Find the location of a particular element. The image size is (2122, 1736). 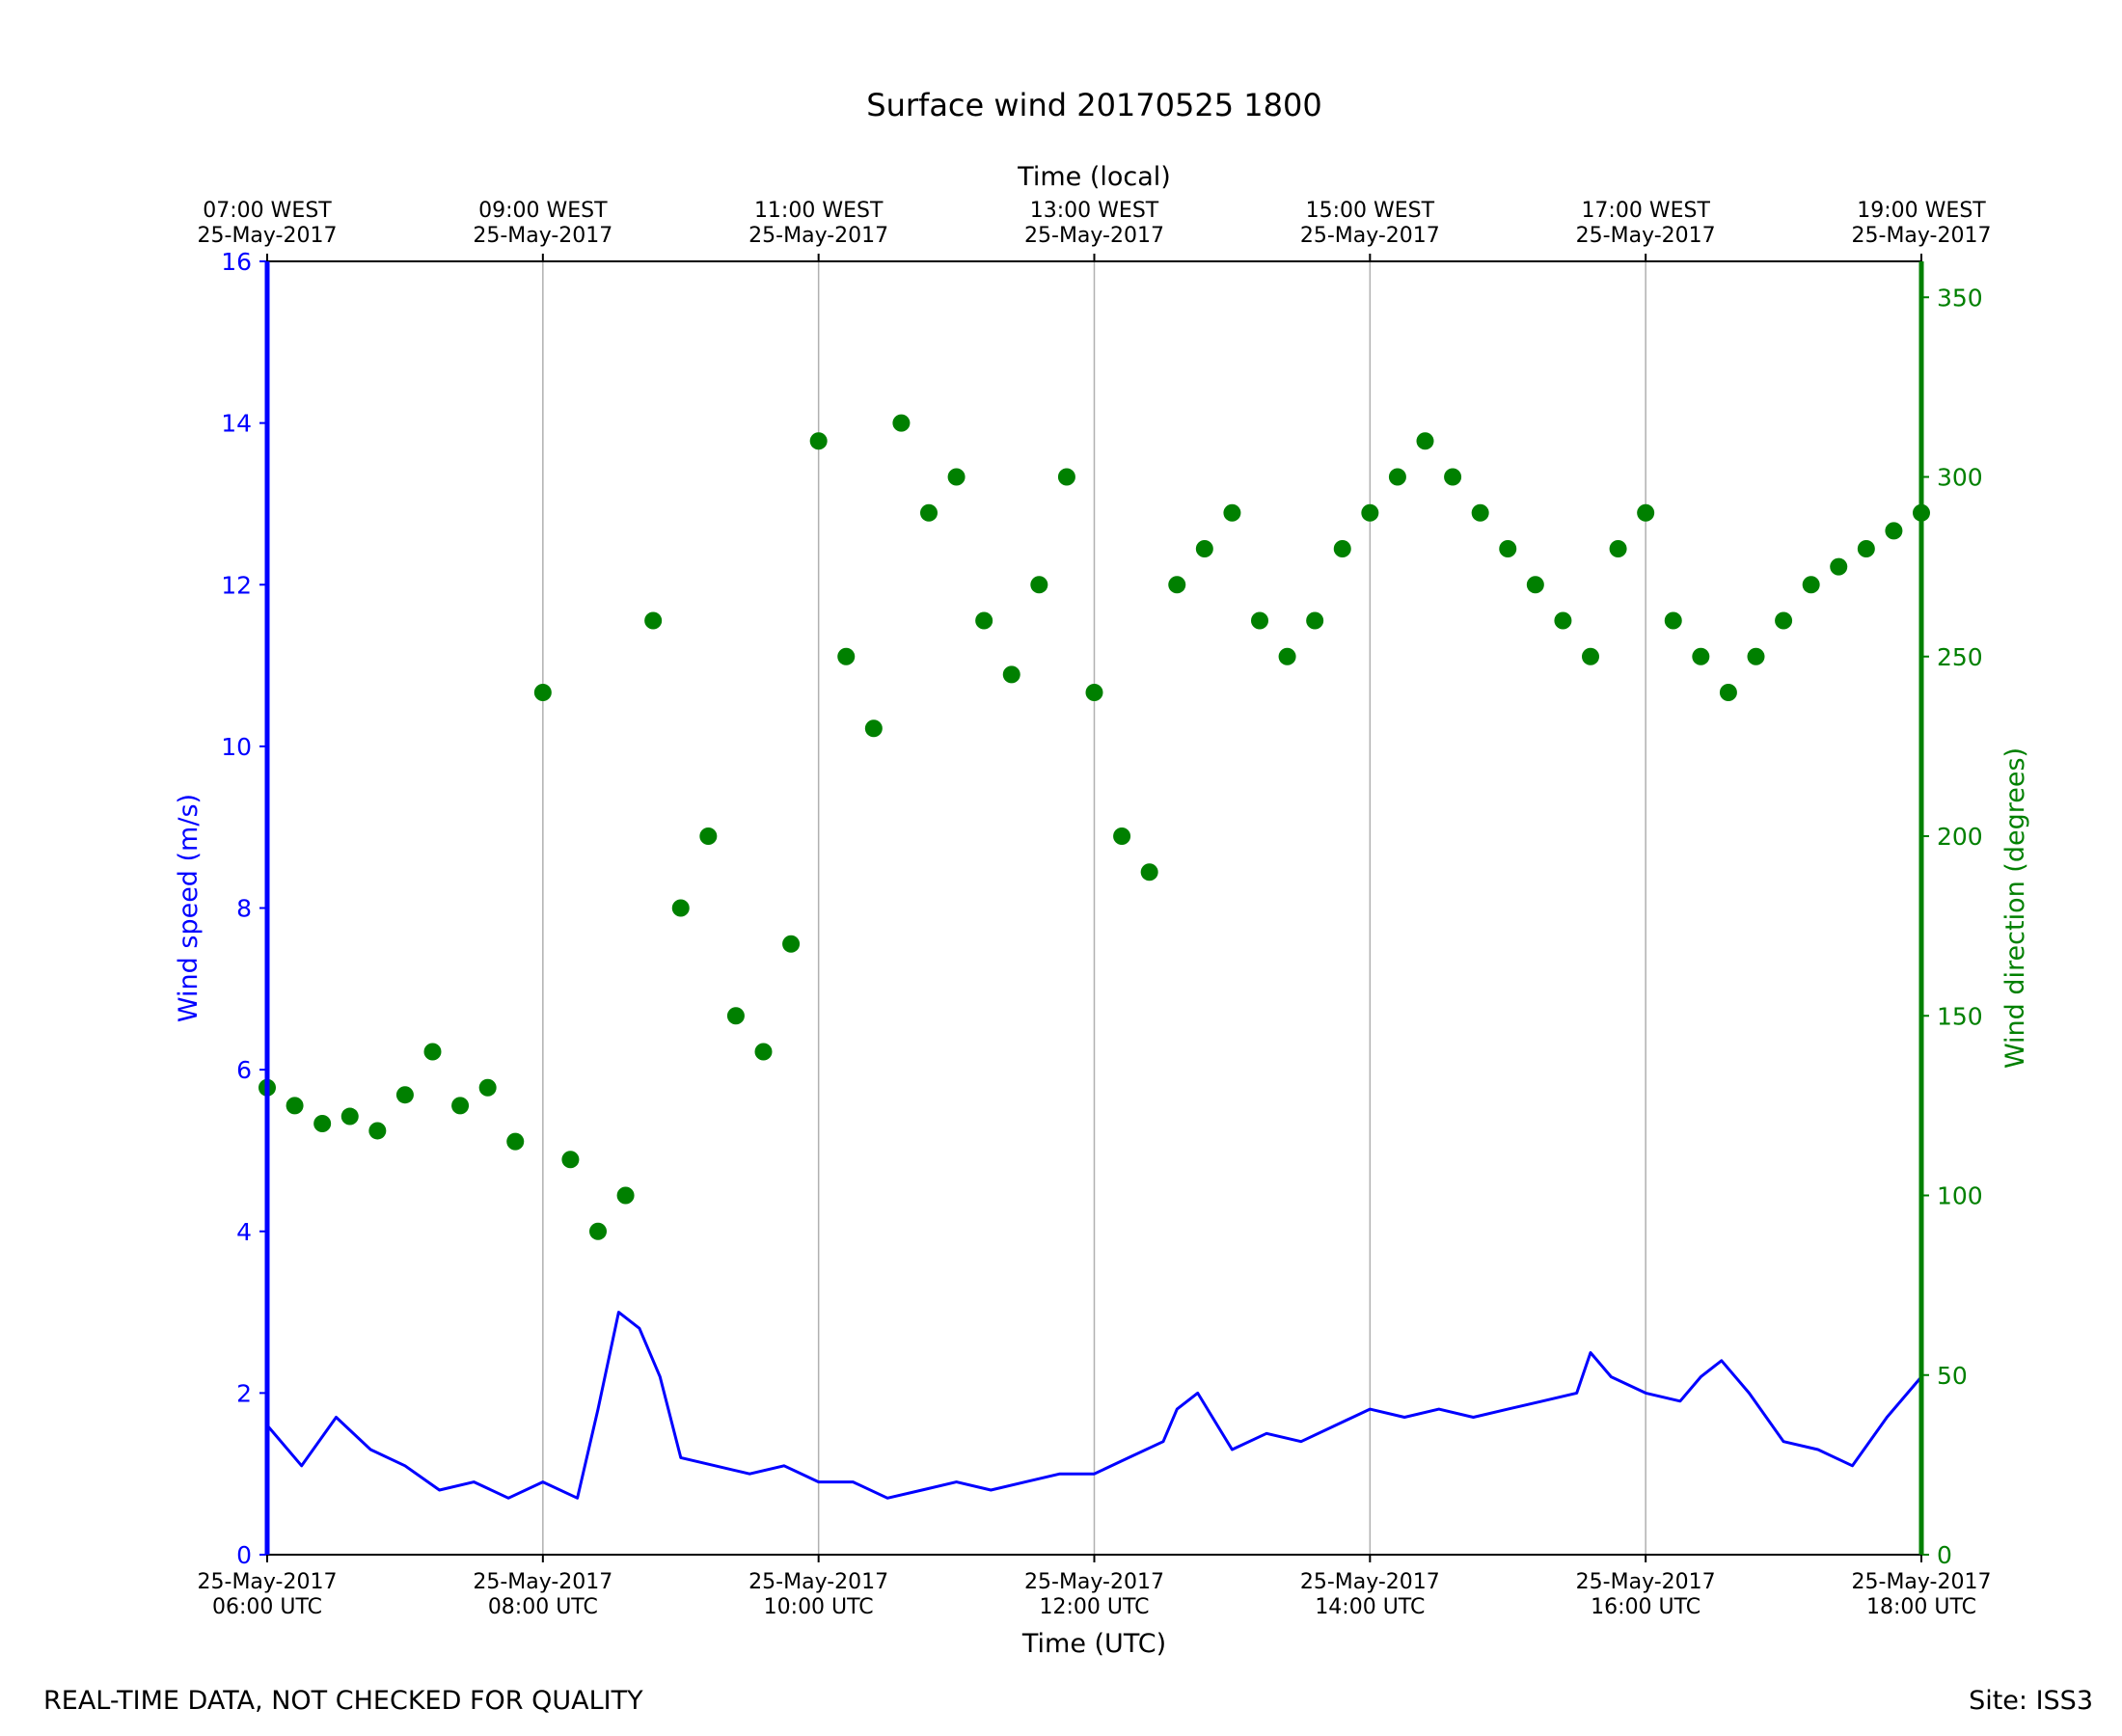

top-tick-time: 19:00 WEST is located at coordinates (1922, 211).